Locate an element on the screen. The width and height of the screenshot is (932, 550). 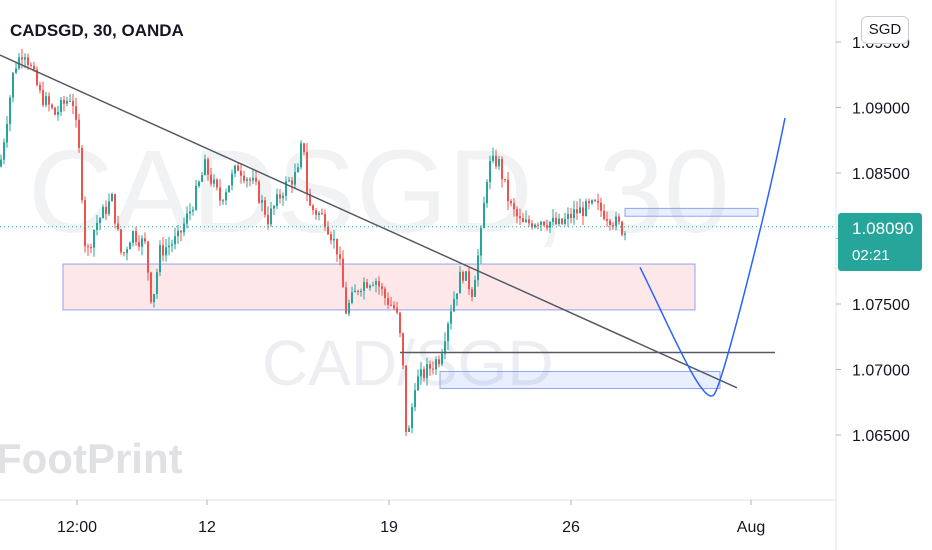
x-tick-label: 26 is located at coordinates (571, 527).